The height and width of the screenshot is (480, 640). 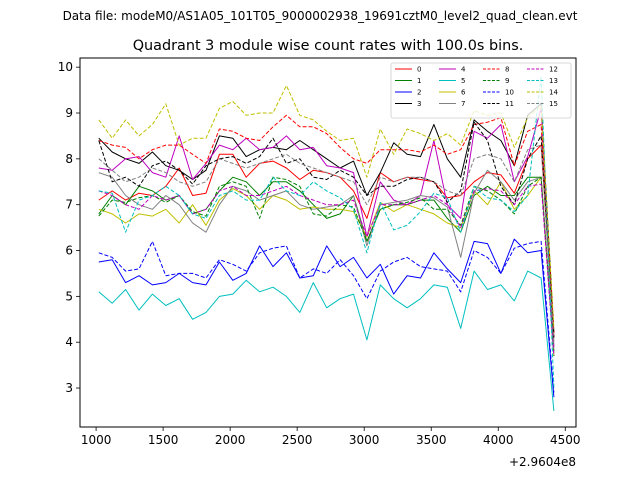 What do you see at coordinates (431, 440) in the screenshot?
I see `x-tick-label: 3500` at bounding box center [431, 440].